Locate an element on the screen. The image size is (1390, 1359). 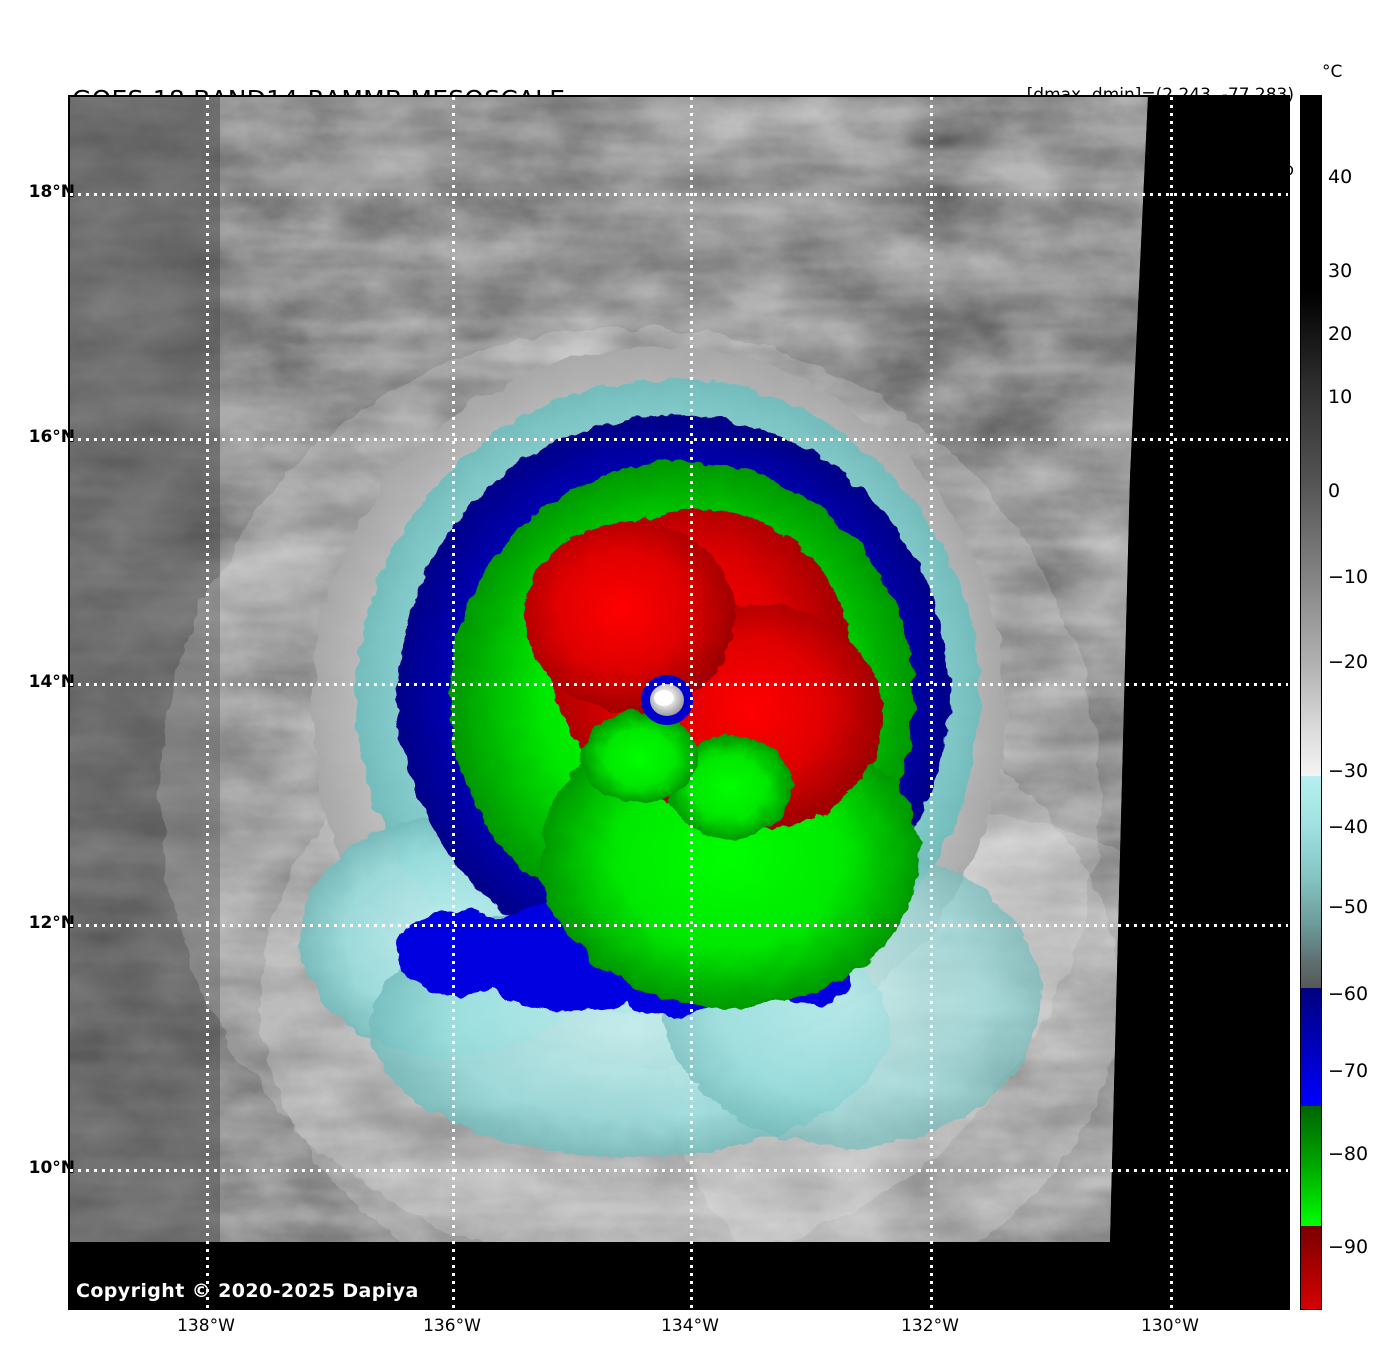
colorbar-tick-minus70: −70 is located at coordinates (1348, 1071).